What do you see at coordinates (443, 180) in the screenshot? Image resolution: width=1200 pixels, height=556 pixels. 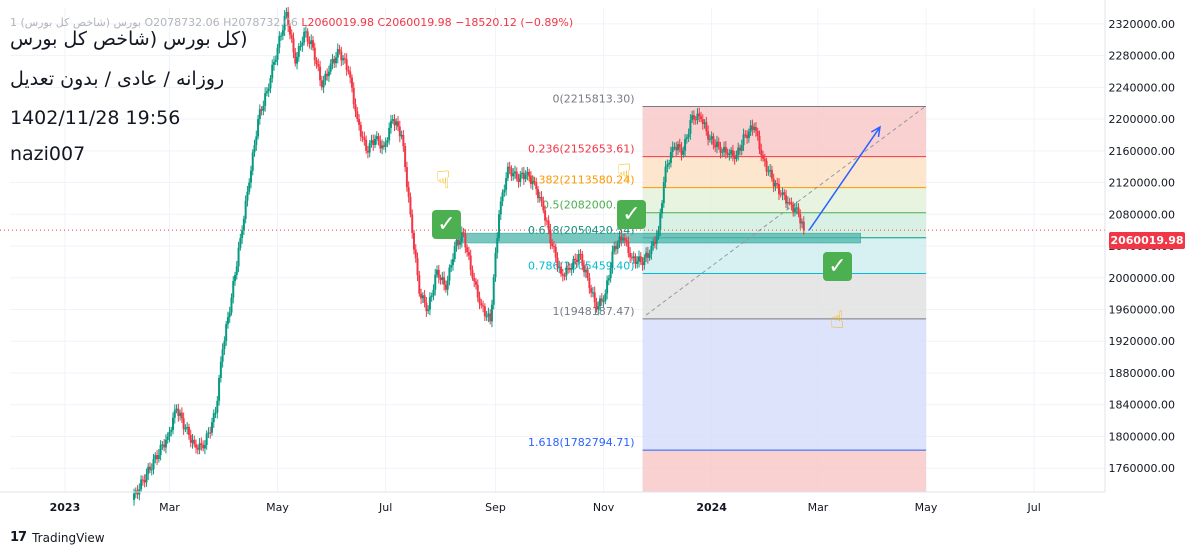 I see `pointing-hand-icon: ☟` at bounding box center [443, 180].